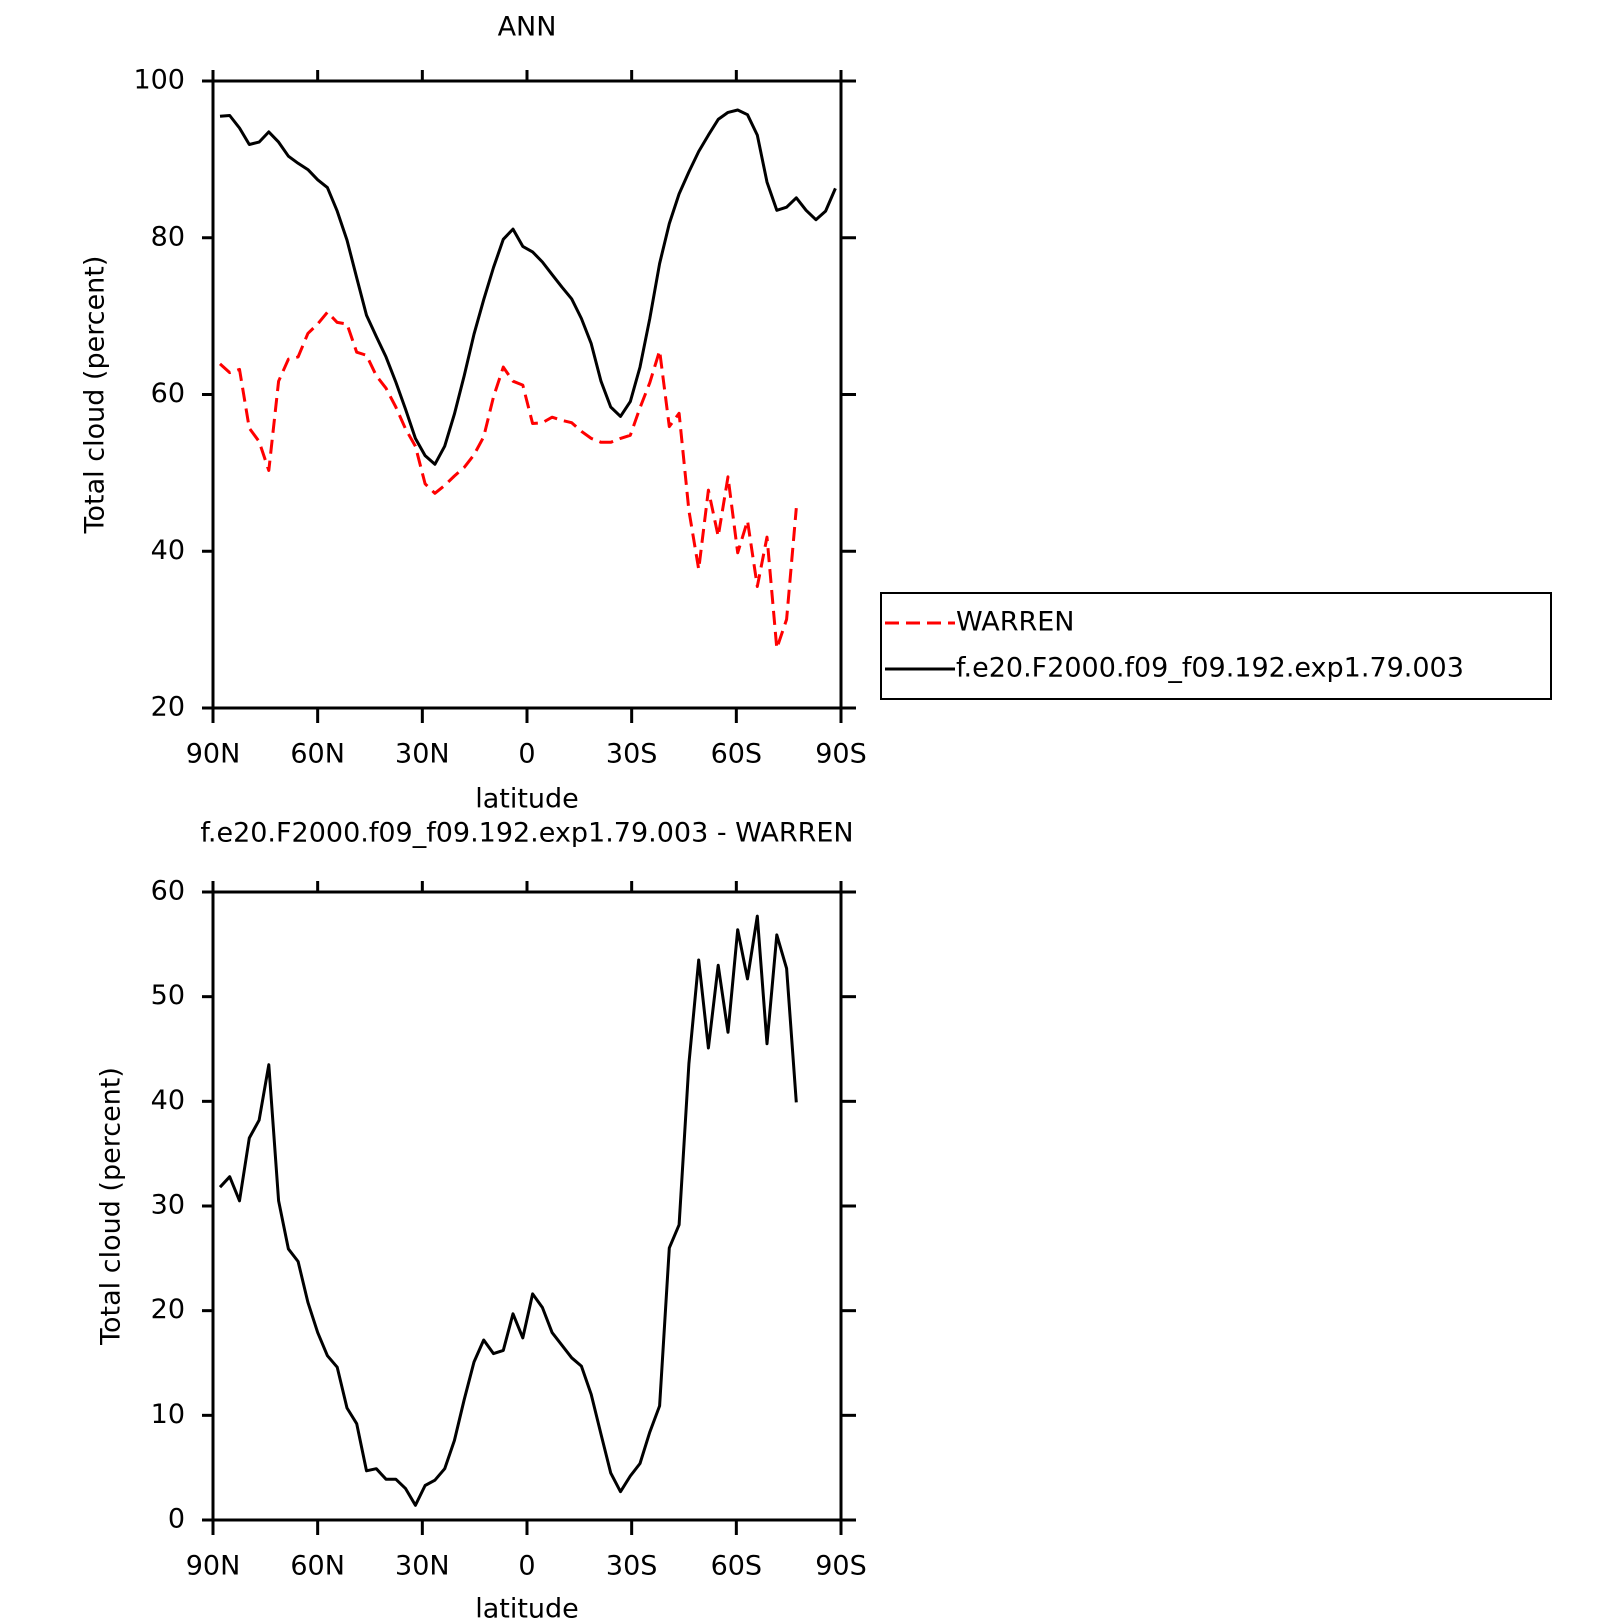 The height and width of the screenshot is (1624, 1624). Describe the element at coordinates (159, 80) in the screenshot. I see `y-tick-label: 100` at that location.